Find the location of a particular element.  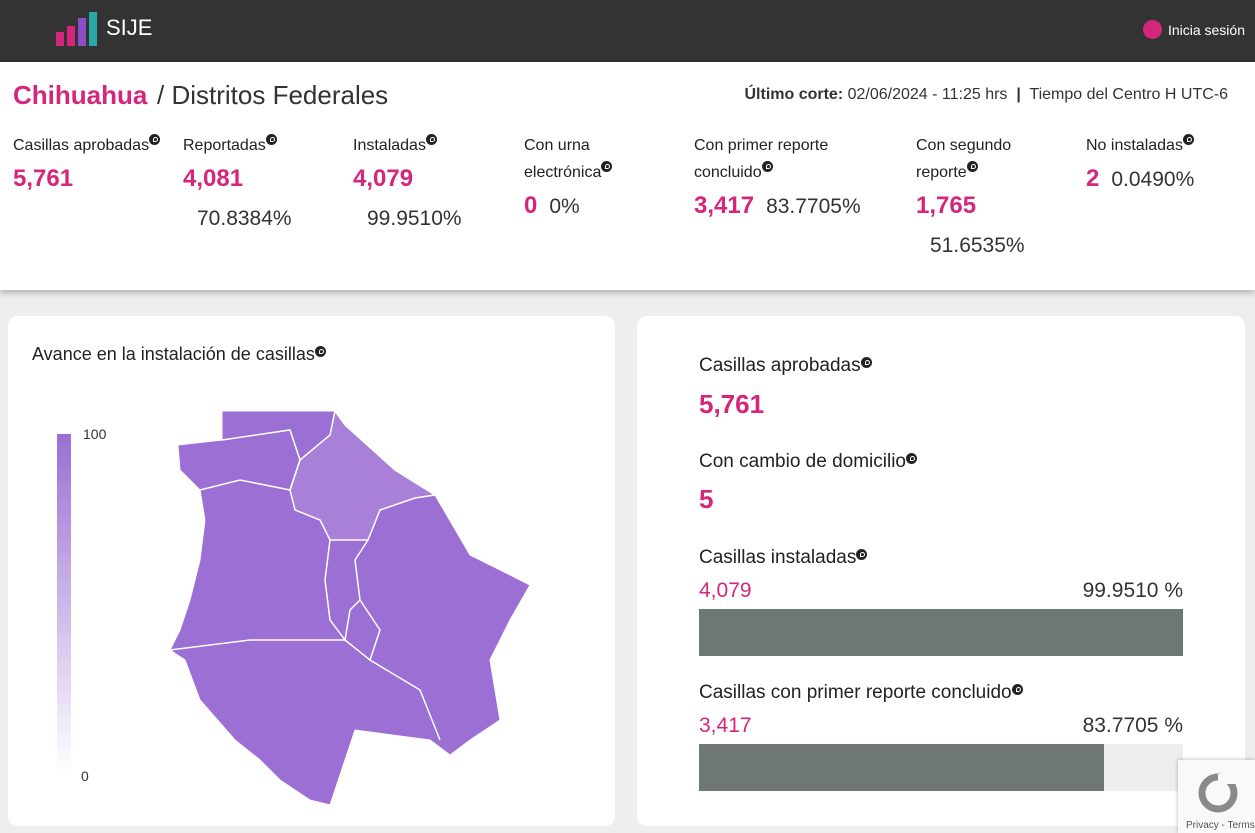

state-shape is located at coordinates (350, 608).